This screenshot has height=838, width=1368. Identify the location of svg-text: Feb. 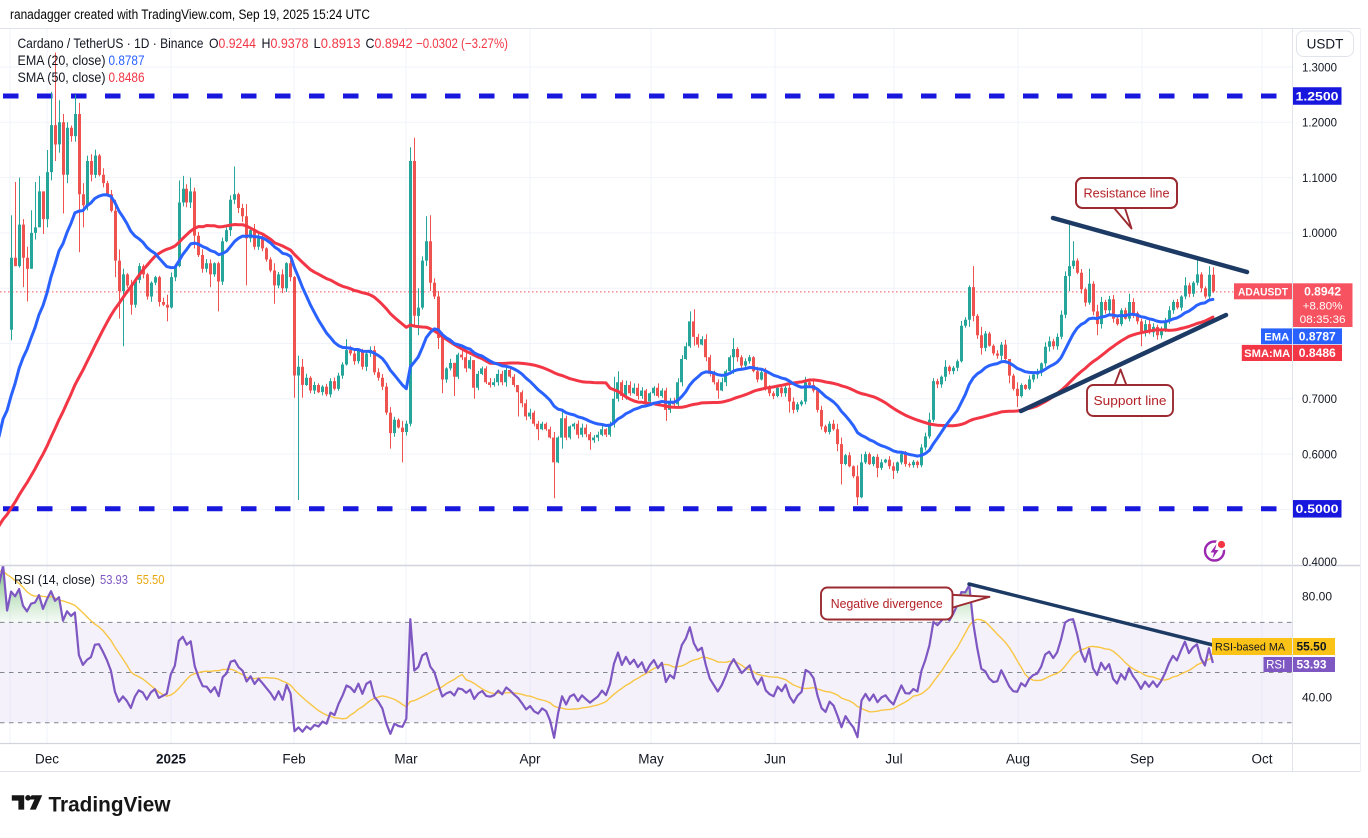
(293, 759).